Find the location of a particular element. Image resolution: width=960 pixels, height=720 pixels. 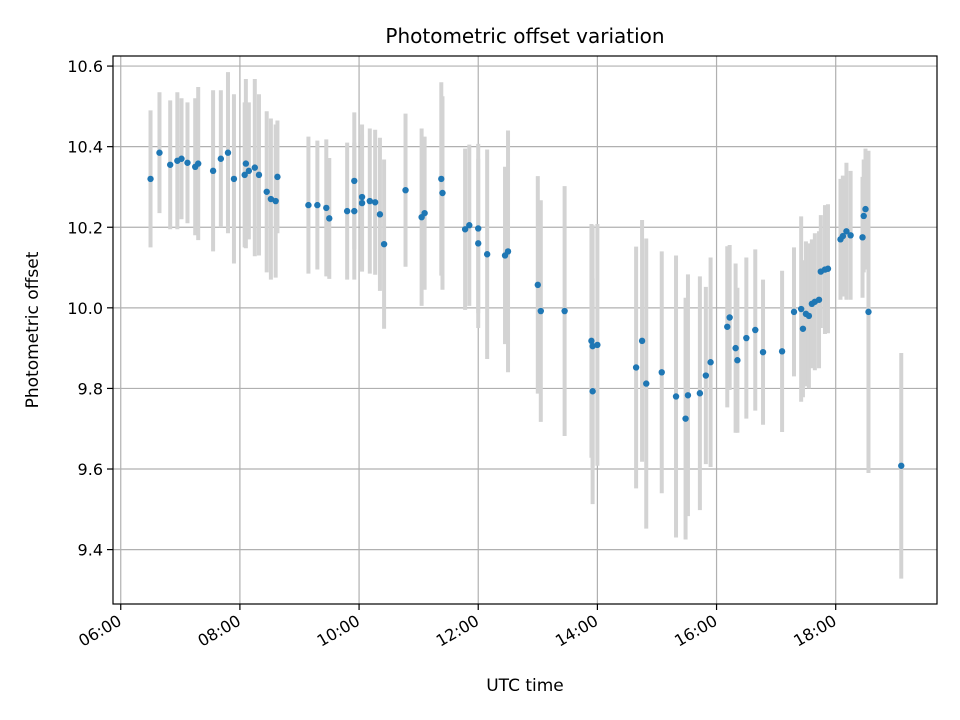

y-tick-label: 10.6 is located at coordinates (85, 66).